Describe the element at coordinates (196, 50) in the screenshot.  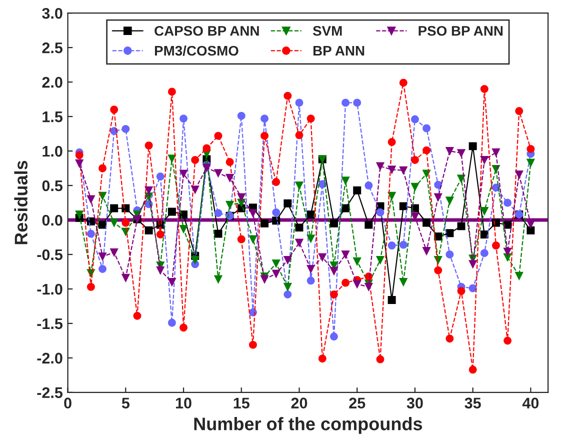
I see `legend-label: PM3/COSMO` at that location.